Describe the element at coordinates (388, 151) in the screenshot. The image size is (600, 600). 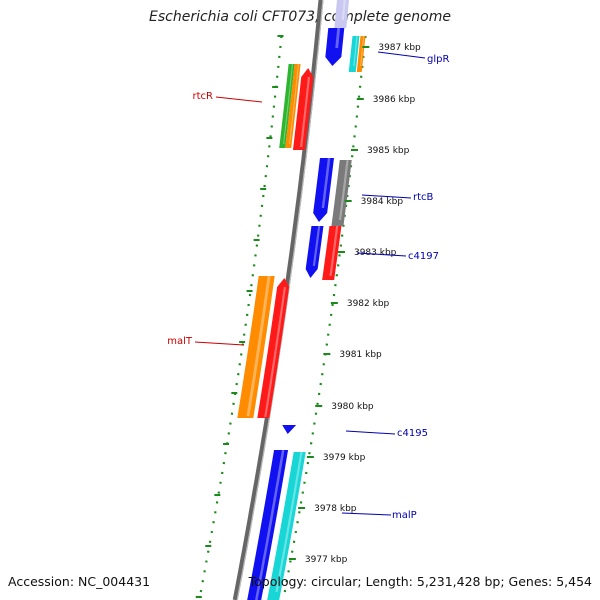
I see `kbp-tick-label: 3985 kbp` at that location.